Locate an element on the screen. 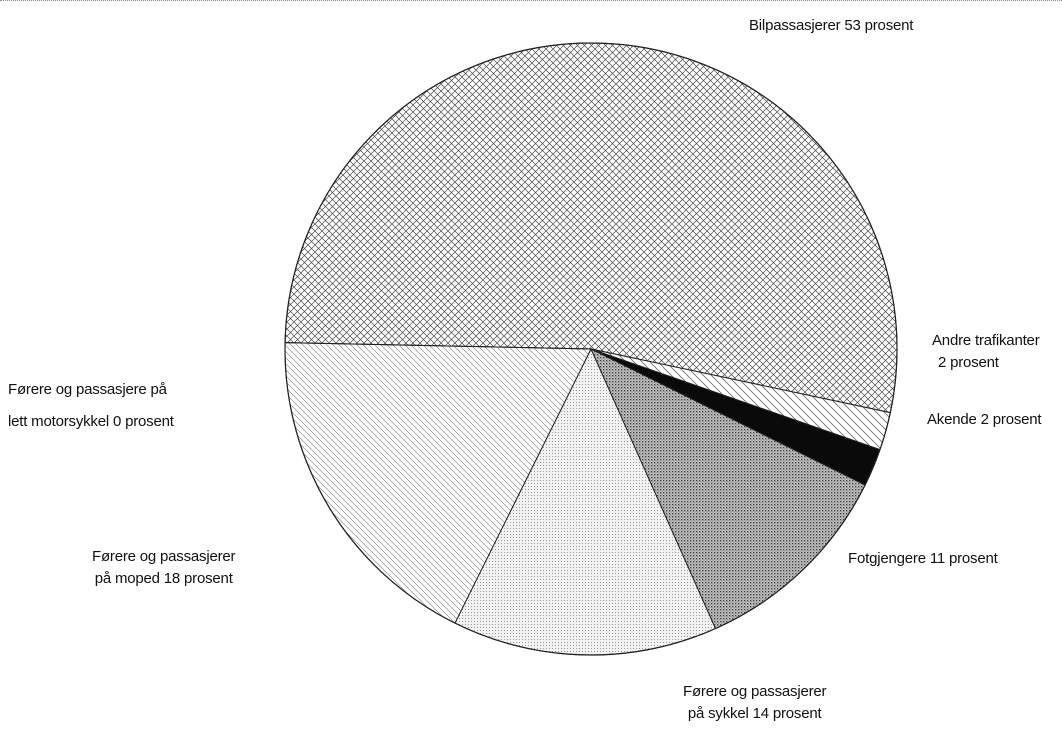  label-andre-trafikanter: Andre trafikanter 2 prosent is located at coordinates (986, 351).